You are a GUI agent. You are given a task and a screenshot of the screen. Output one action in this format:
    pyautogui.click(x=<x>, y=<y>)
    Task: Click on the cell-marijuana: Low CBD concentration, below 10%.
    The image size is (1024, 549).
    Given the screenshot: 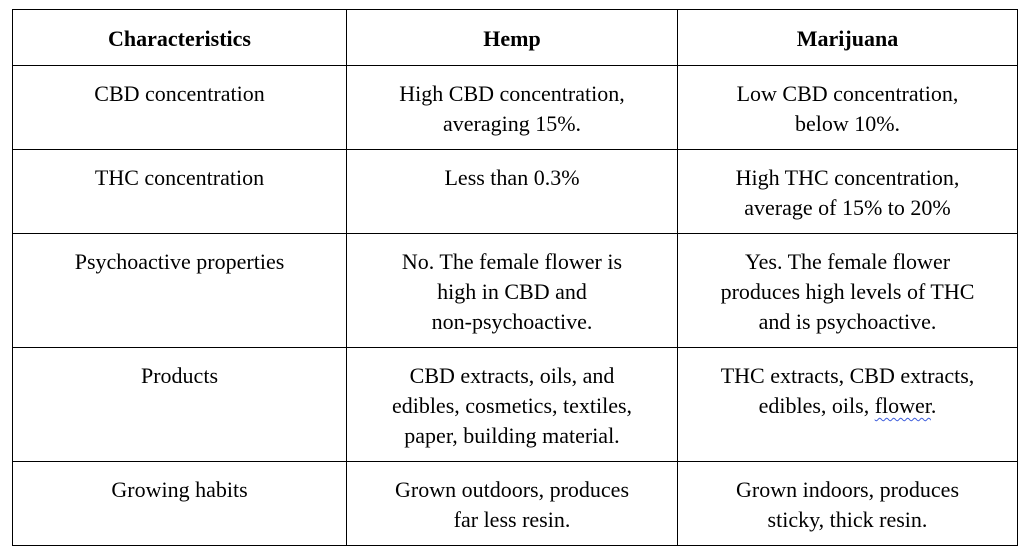 What is the action you would take?
    pyautogui.click(x=847, y=107)
    